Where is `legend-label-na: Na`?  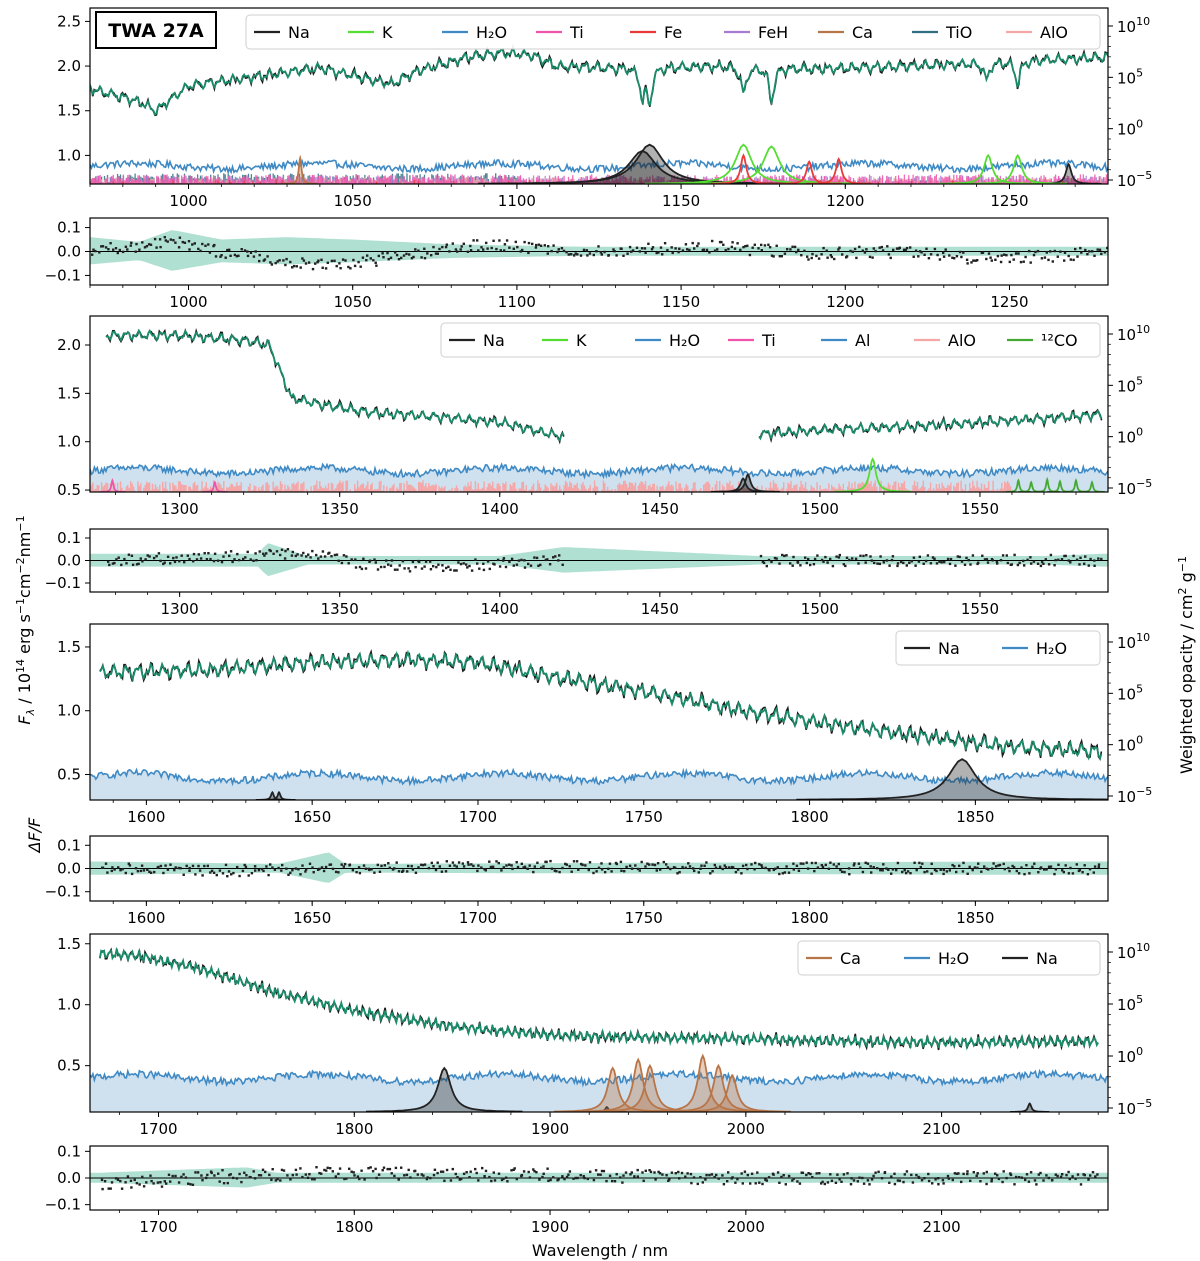 legend-label-na: Na is located at coordinates (1047, 958).